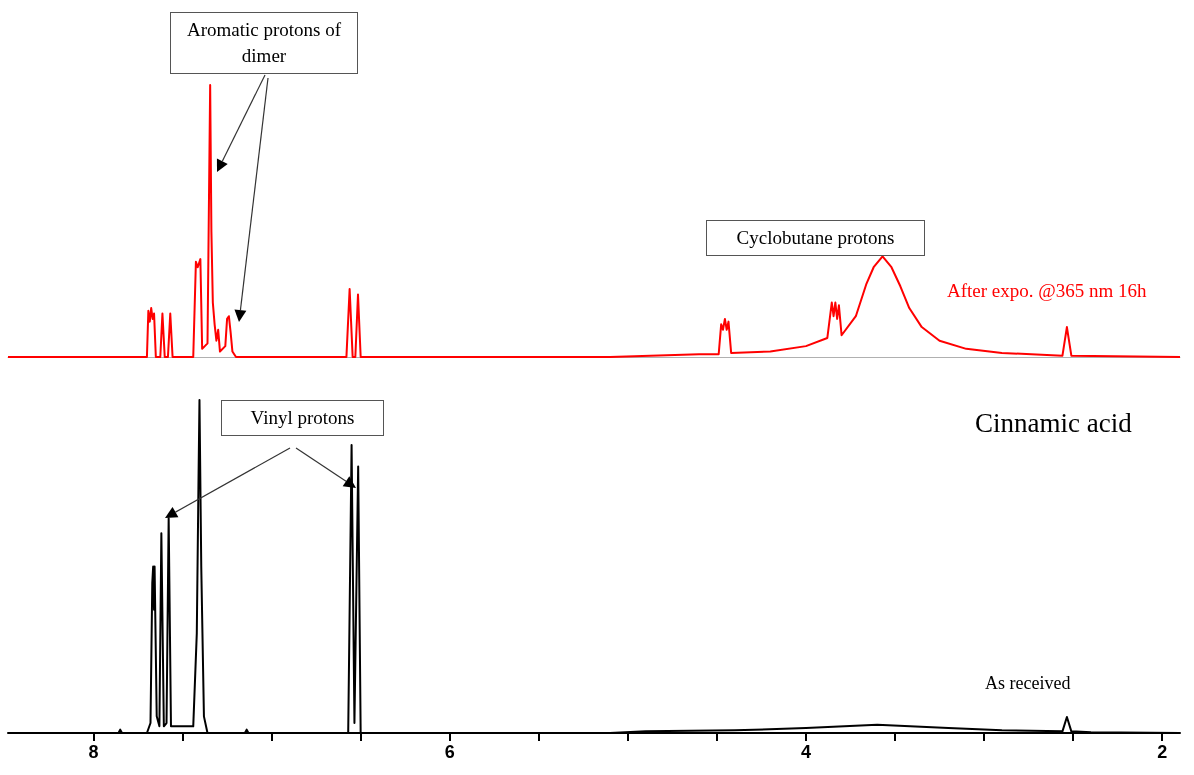 This screenshot has width=1194, height=775. What do you see at coordinates (805, 752) in the screenshot?
I see `x-tick-label: 4` at bounding box center [805, 752].